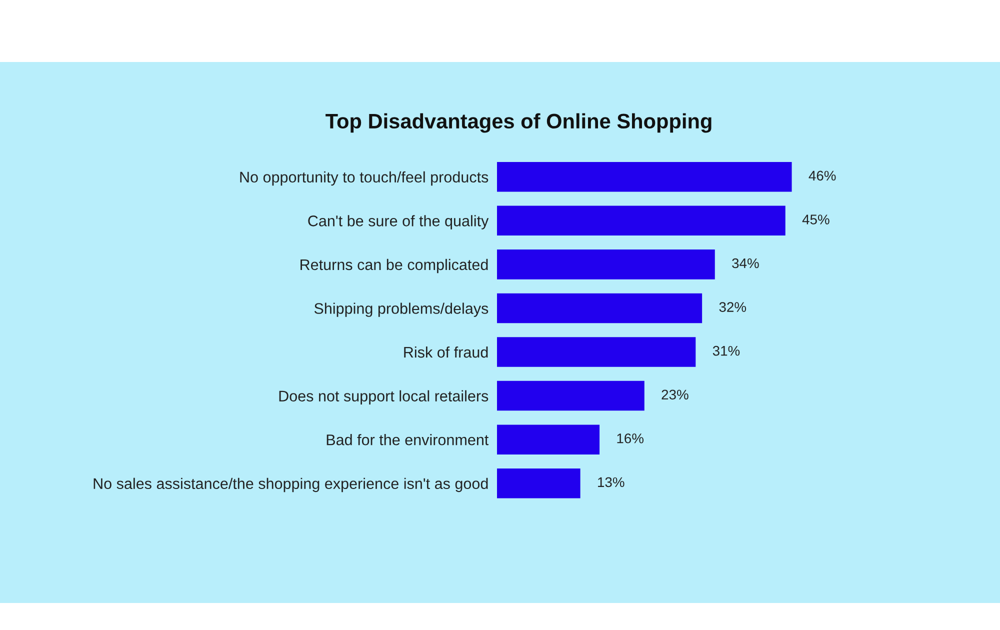 The image size is (1000, 630). What do you see at coordinates (816, 219) in the screenshot?
I see `data-label: 45%` at bounding box center [816, 219].